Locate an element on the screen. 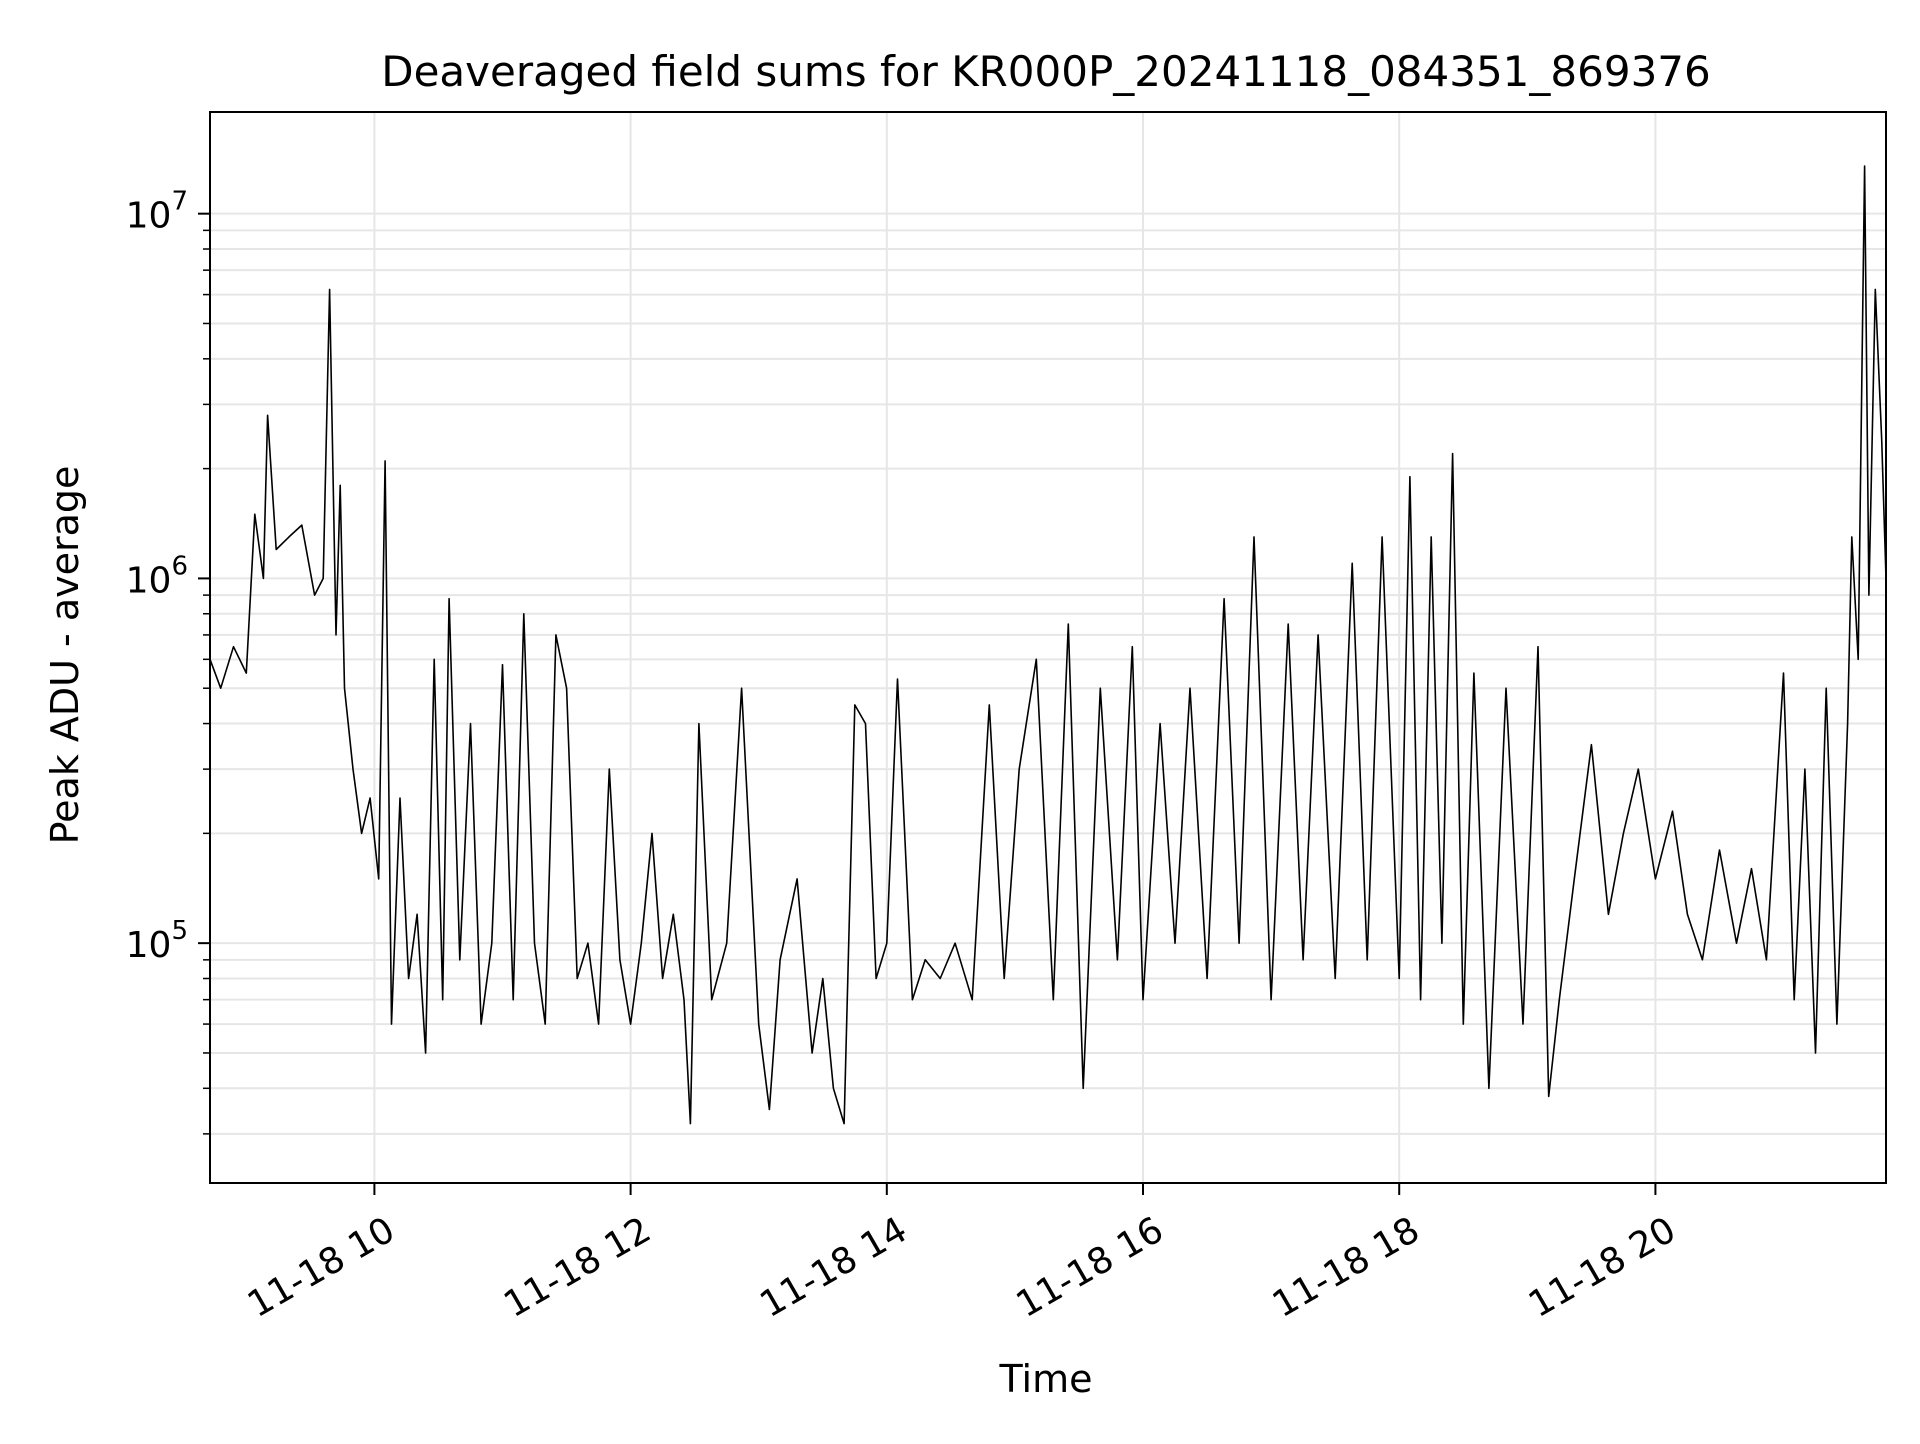 This screenshot has height=1444, width=1920. x-axis-label: Time is located at coordinates (1046, 1379).